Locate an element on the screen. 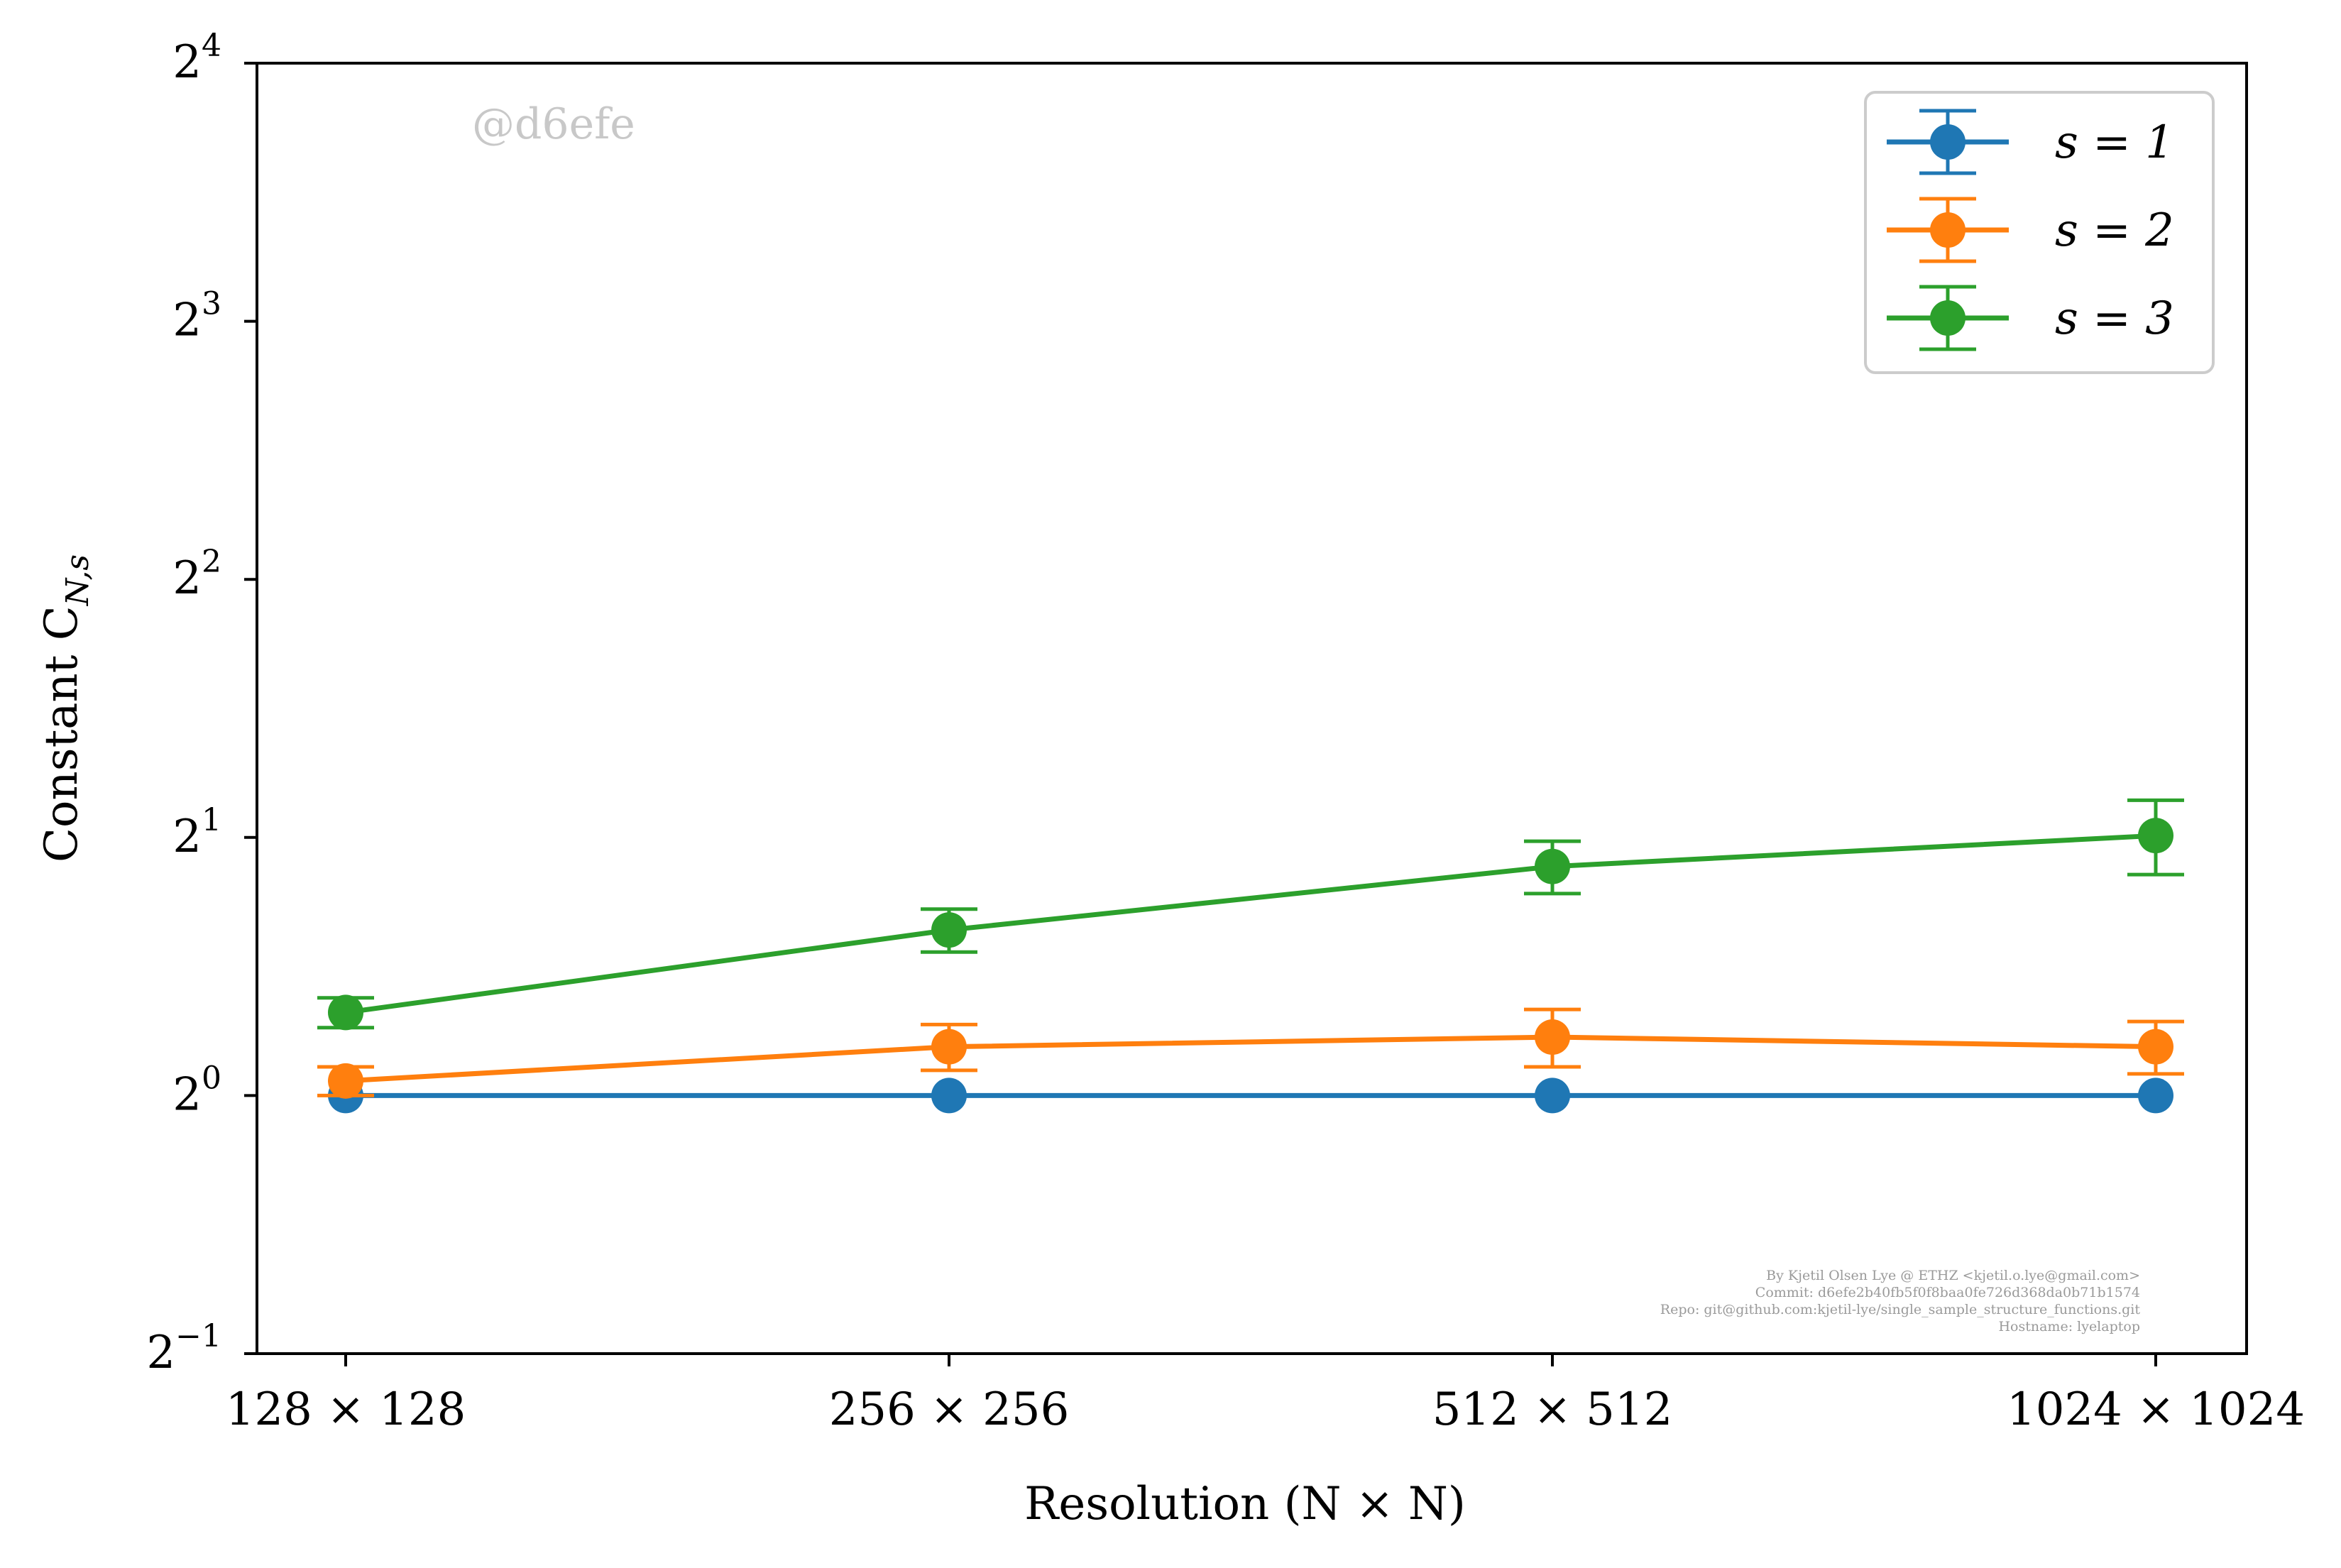  legend-label: s = 2 is located at coordinates (2115, 230).